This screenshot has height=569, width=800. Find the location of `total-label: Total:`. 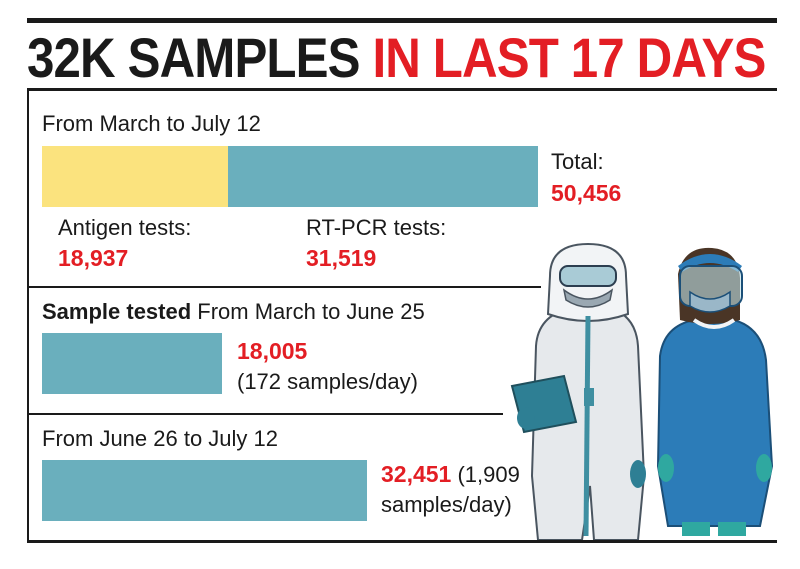

total-label: Total: is located at coordinates (577, 161).